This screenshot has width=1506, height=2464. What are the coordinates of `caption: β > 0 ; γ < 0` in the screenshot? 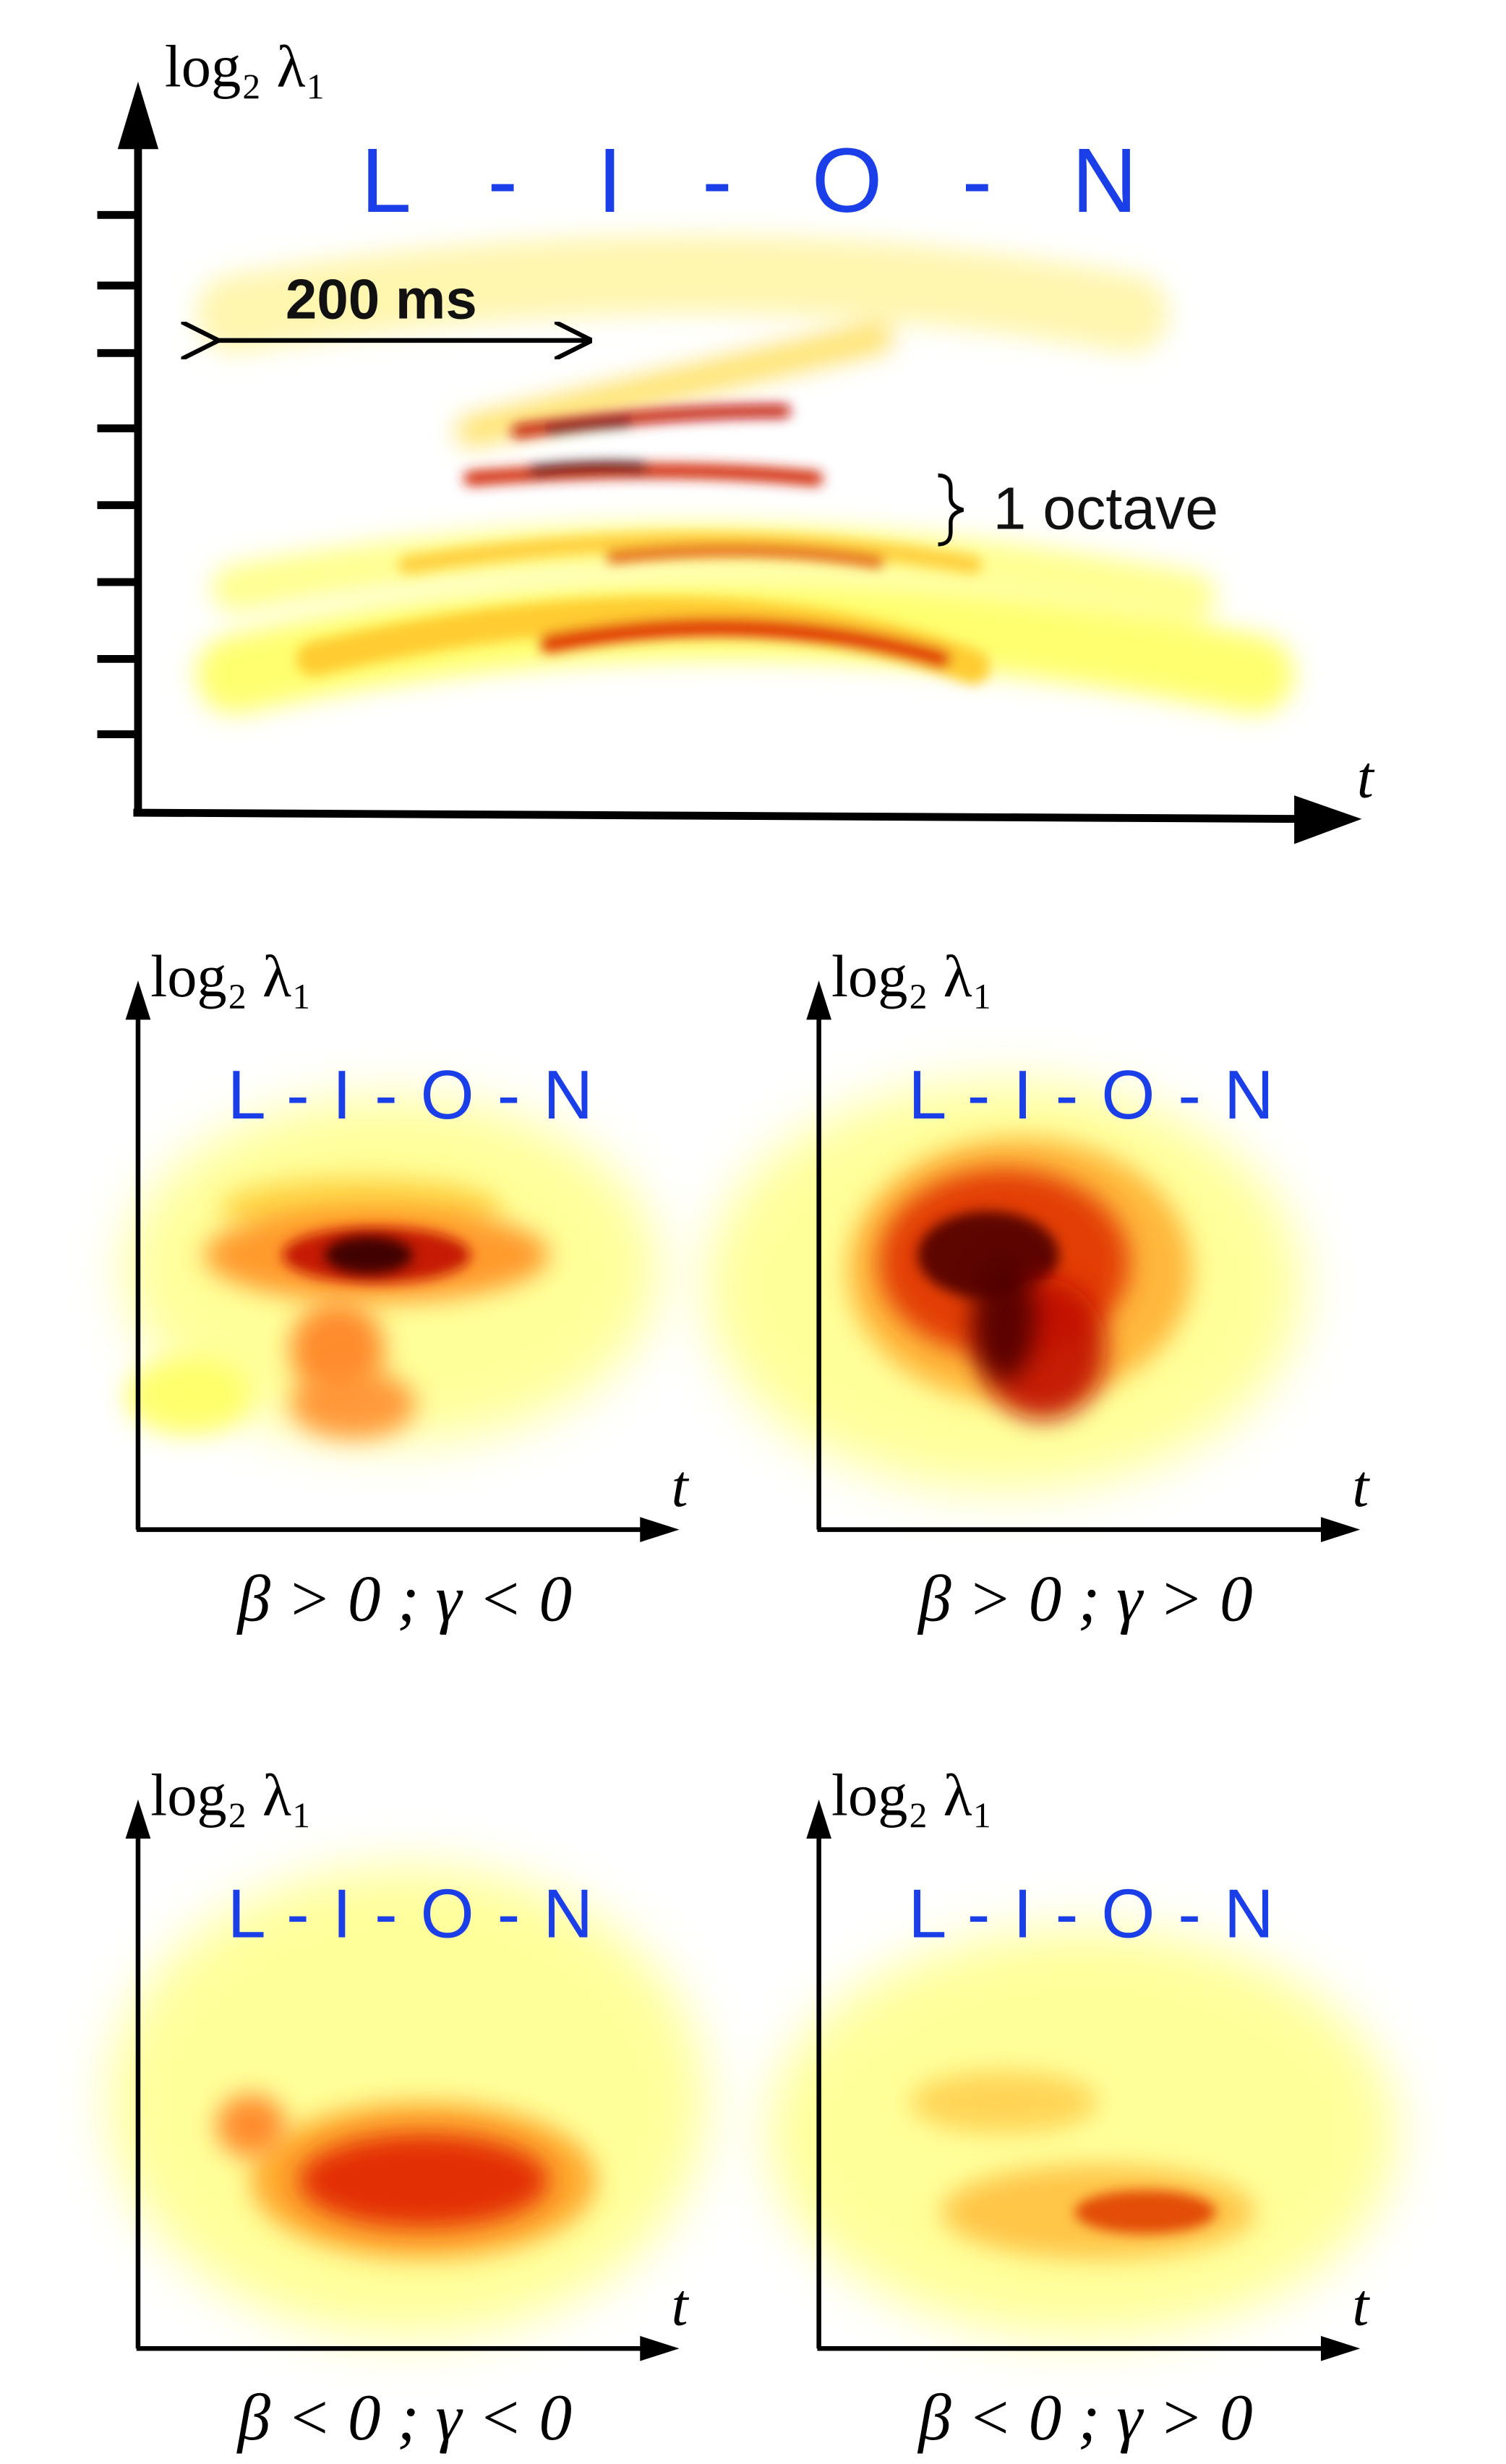 It's located at (404, 1599).